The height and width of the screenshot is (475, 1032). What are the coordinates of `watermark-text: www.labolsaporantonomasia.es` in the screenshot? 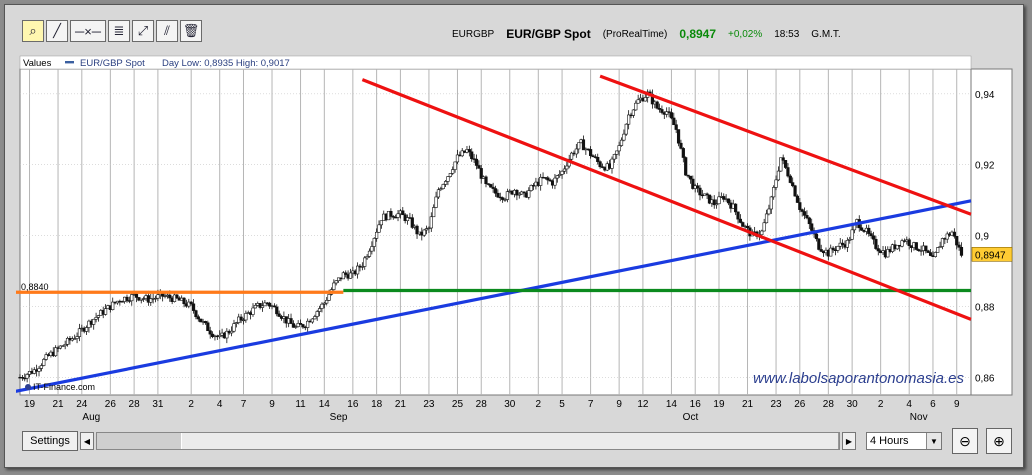 It's located at (858, 378).